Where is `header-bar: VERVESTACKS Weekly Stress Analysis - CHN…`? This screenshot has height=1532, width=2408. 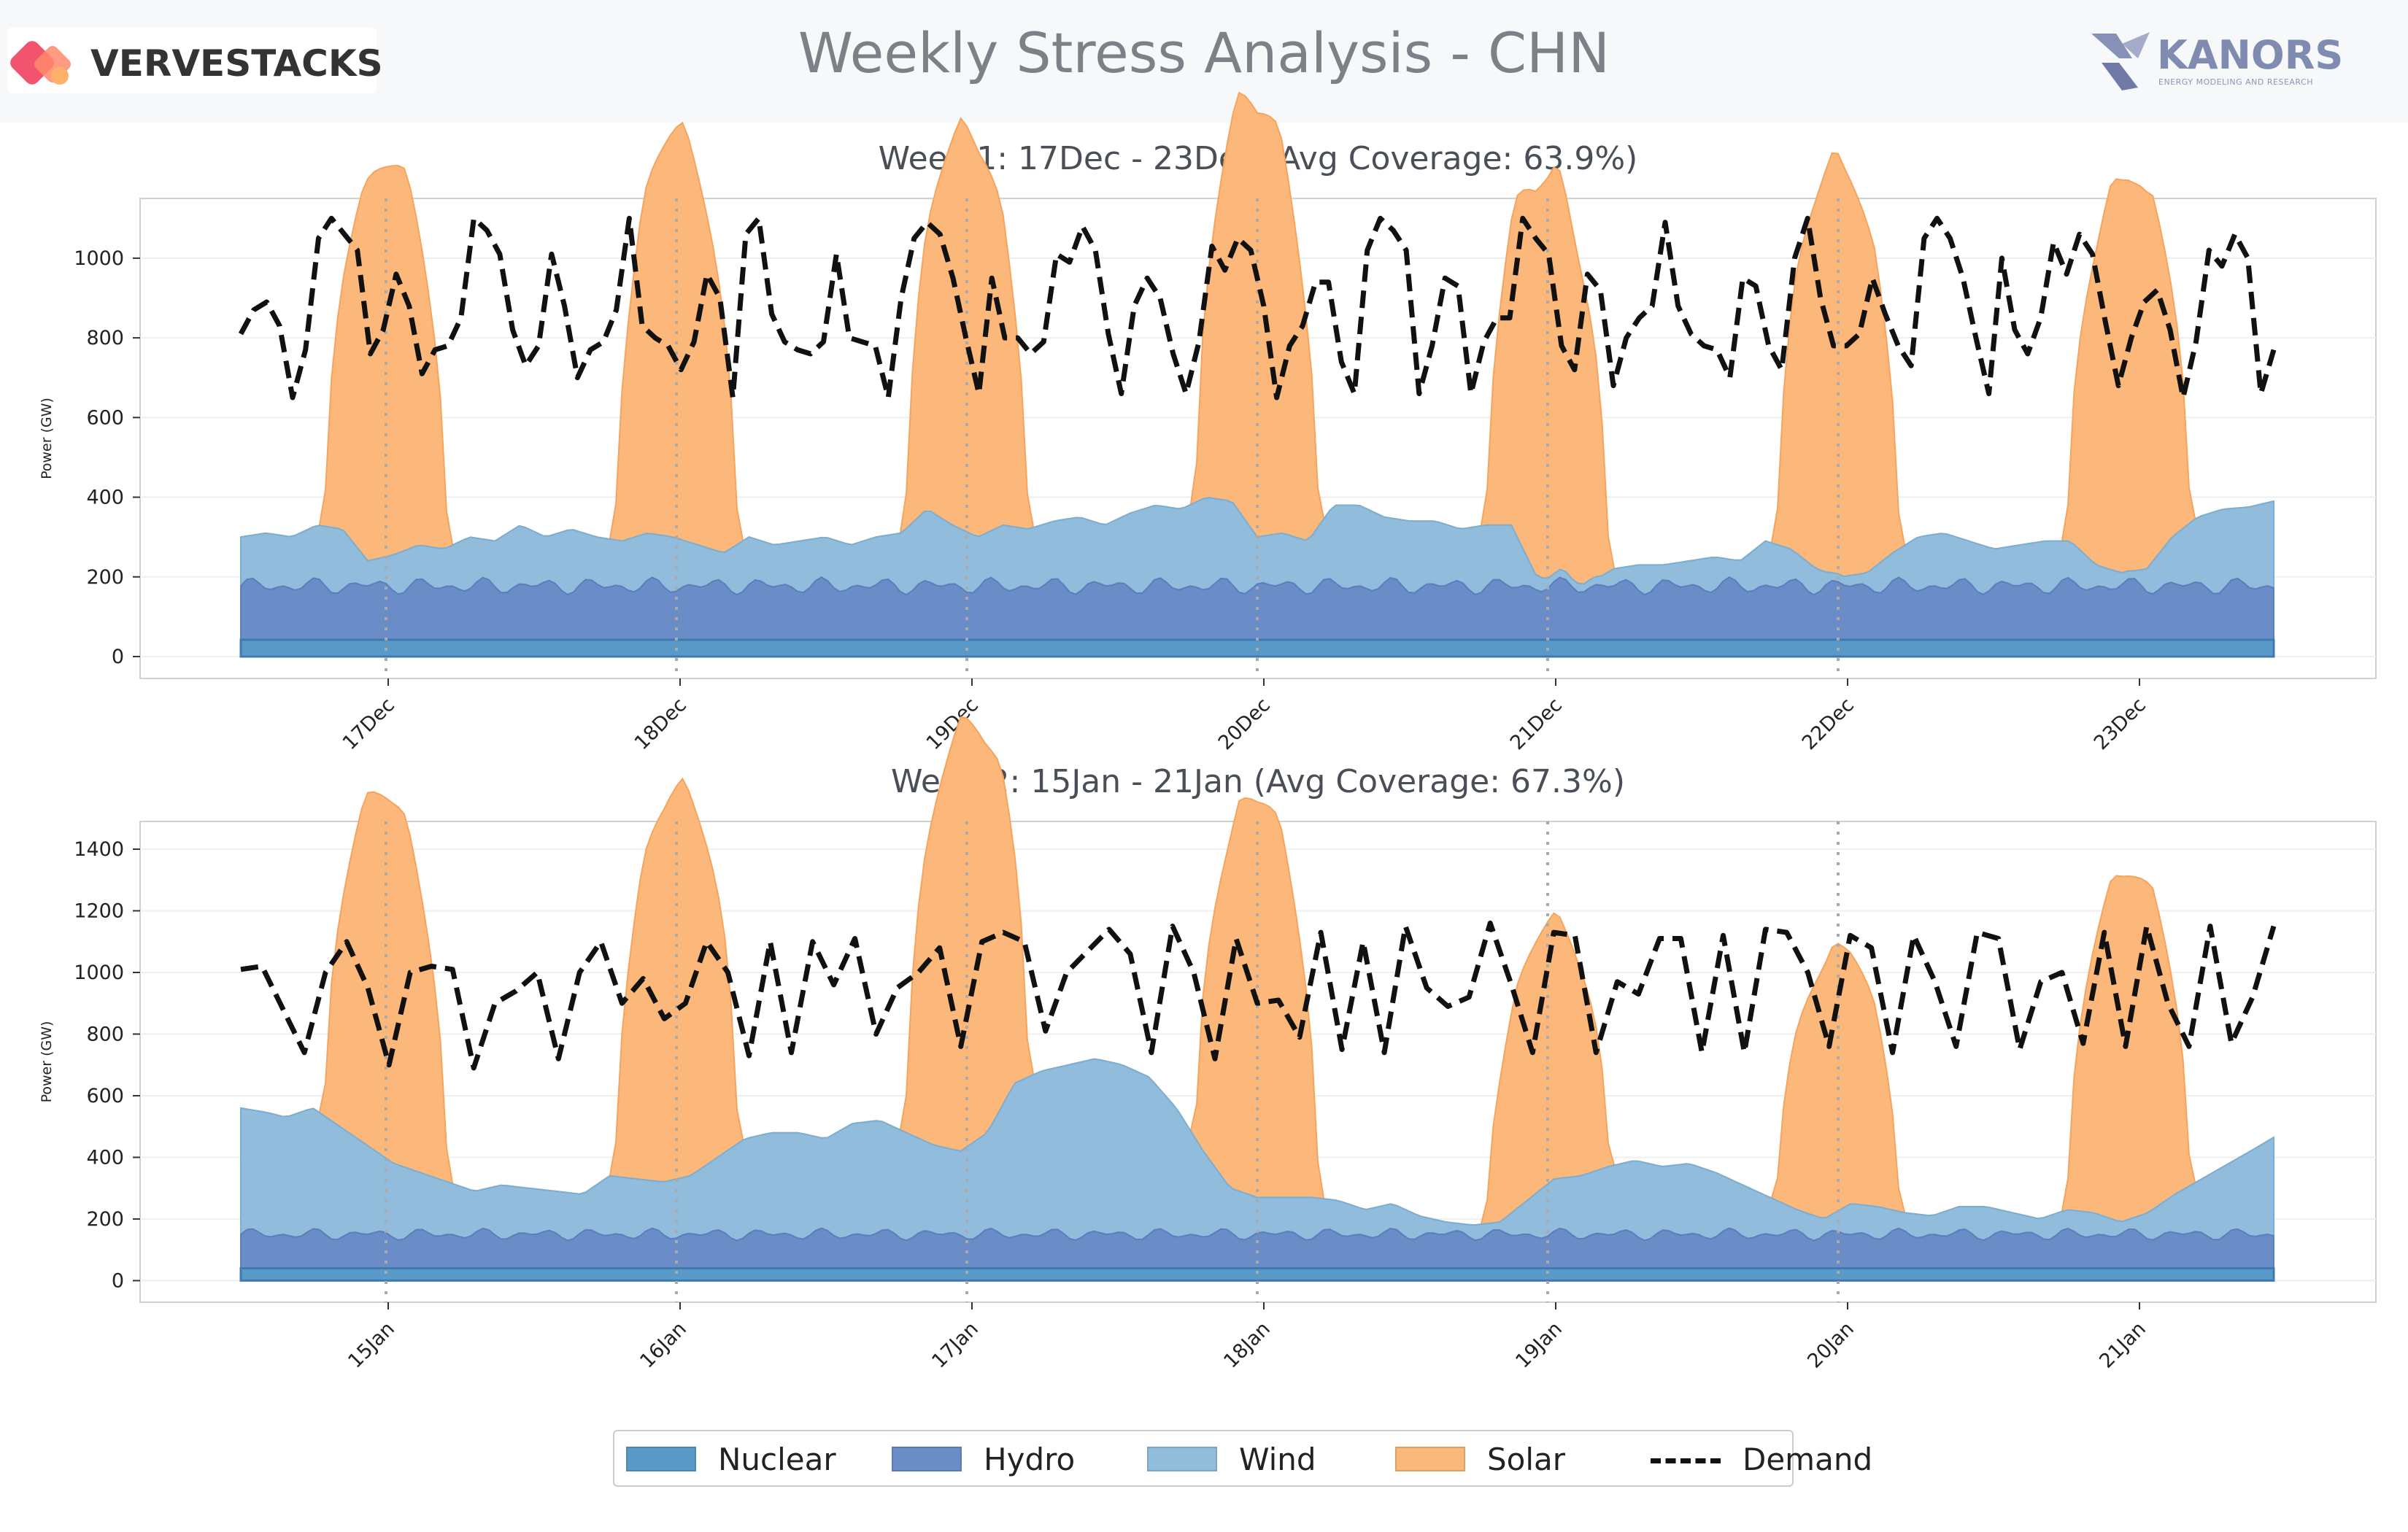 header-bar: VERVESTACKS Weekly Stress Analysis - CHN… is located at coordinates (1204, 62).